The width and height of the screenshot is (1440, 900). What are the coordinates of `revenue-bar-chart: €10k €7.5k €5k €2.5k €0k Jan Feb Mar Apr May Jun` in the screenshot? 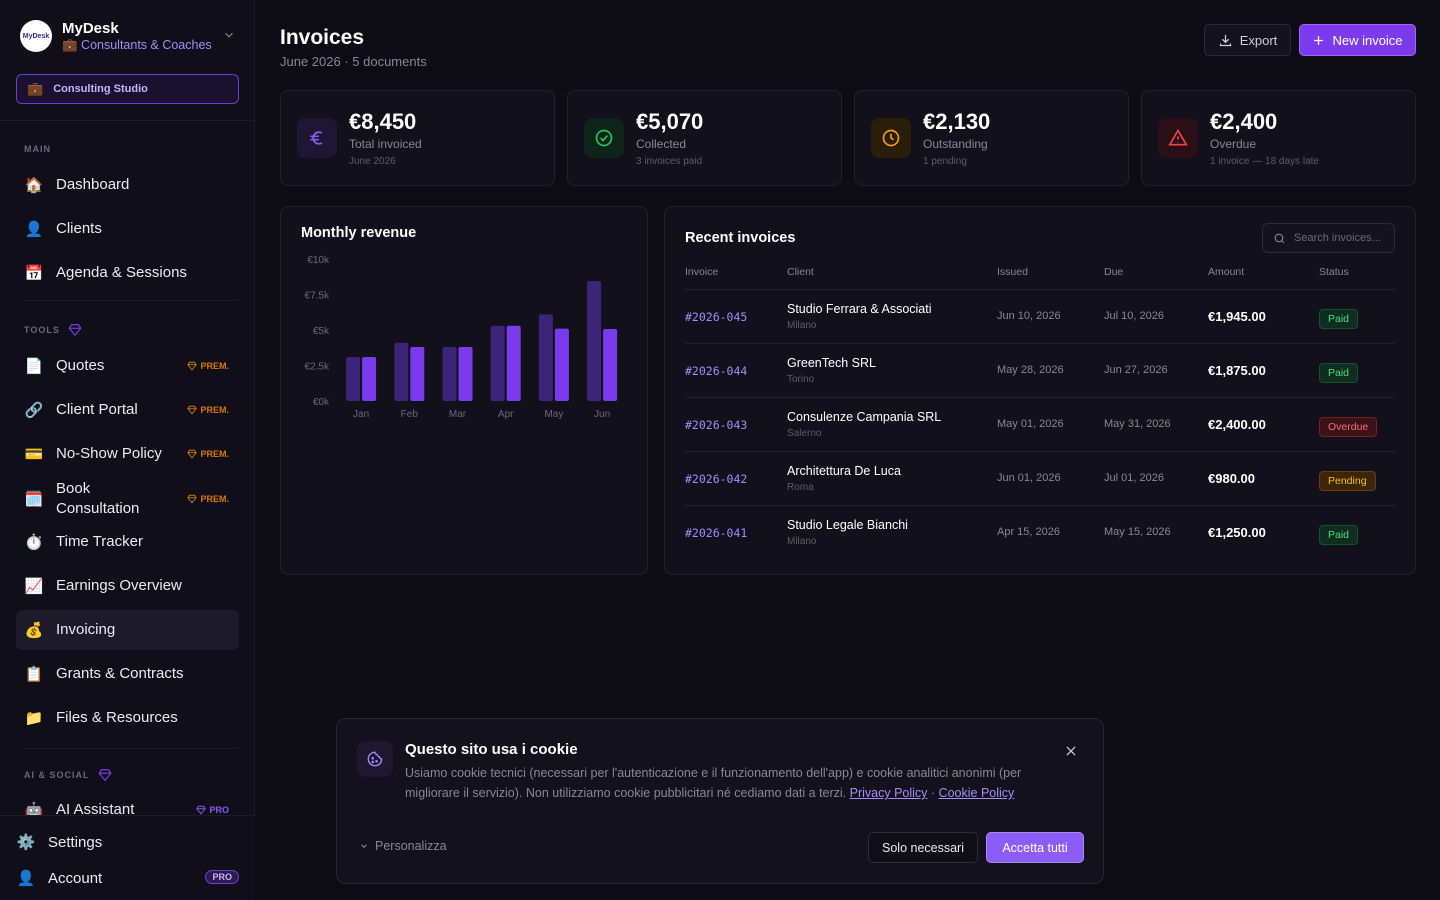 It's located at (461, 337).